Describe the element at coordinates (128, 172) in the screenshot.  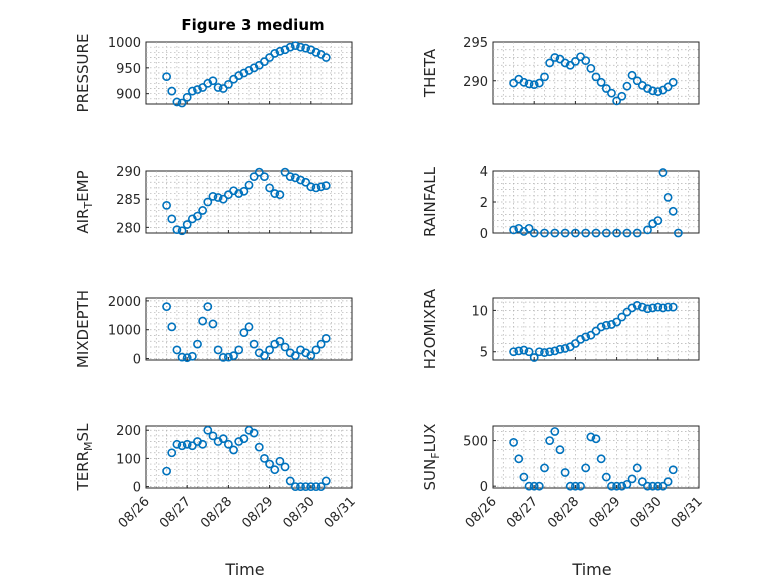
I see `y-tick-label: 290` at that location.